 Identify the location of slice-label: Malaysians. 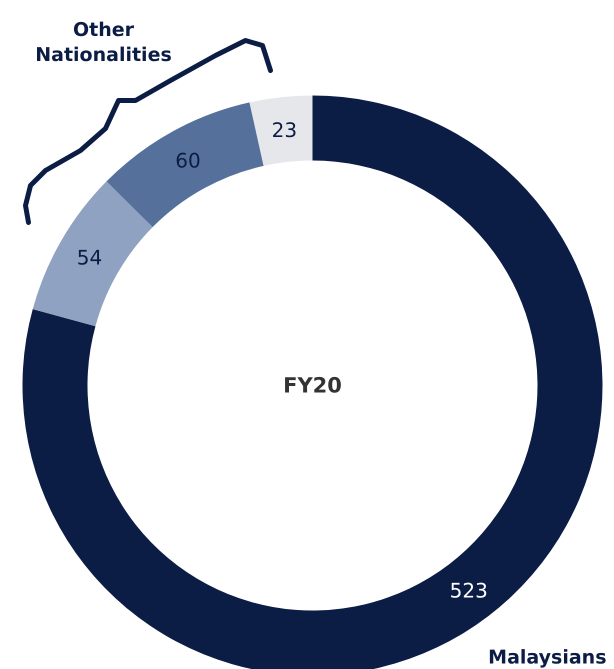
(547, 657).